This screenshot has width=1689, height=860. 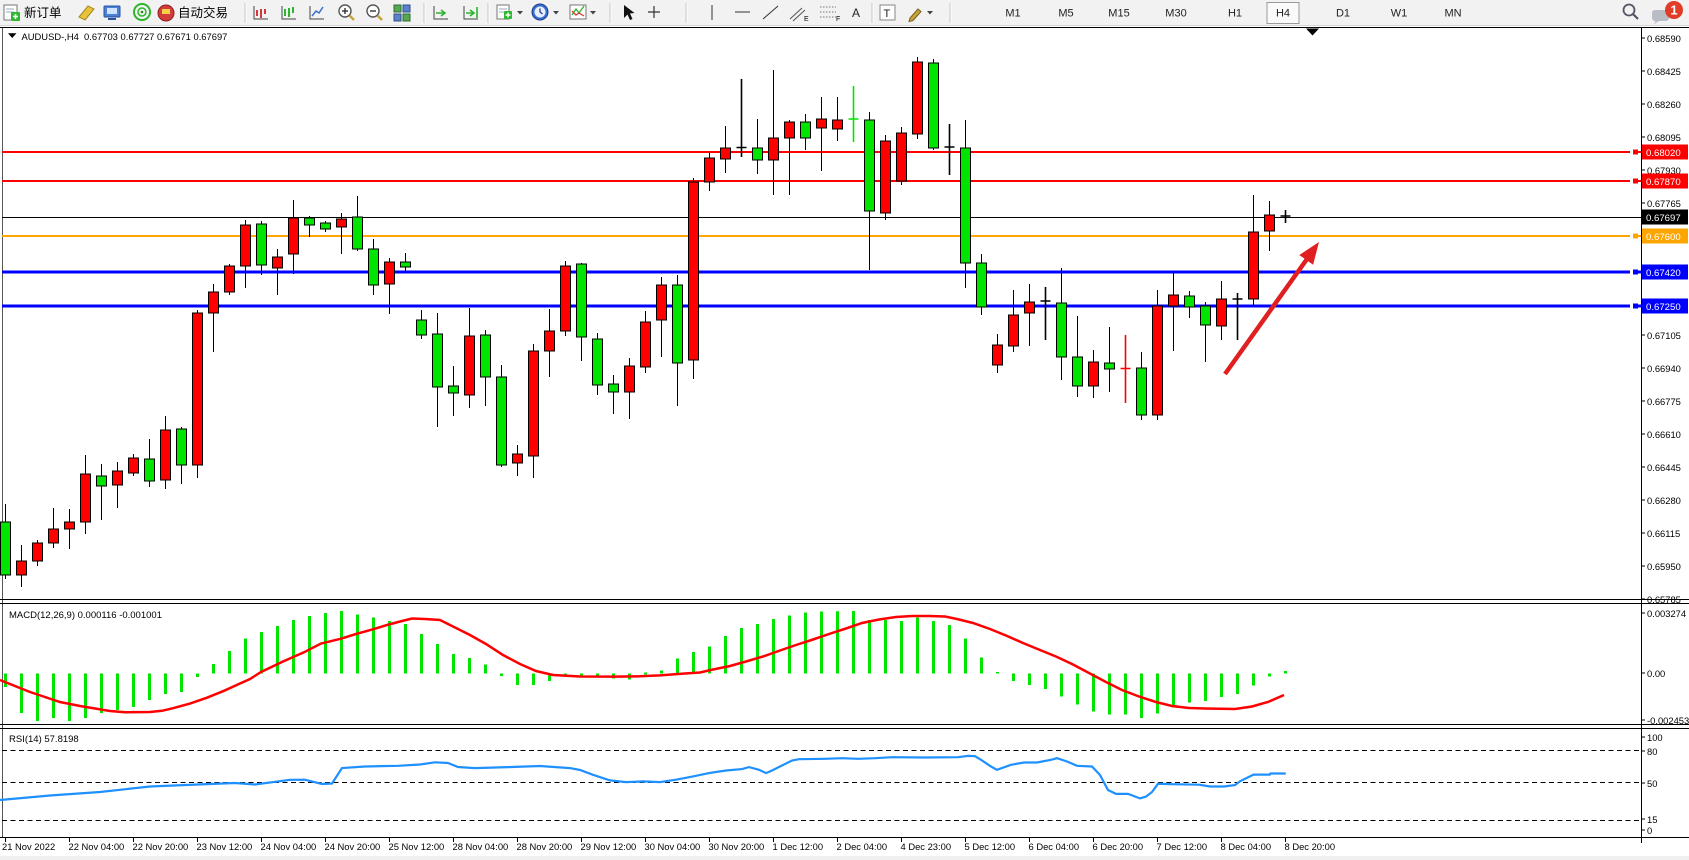 I want to click on svg-text: 7 Dec 12:00, so click(x=1182, y=846).